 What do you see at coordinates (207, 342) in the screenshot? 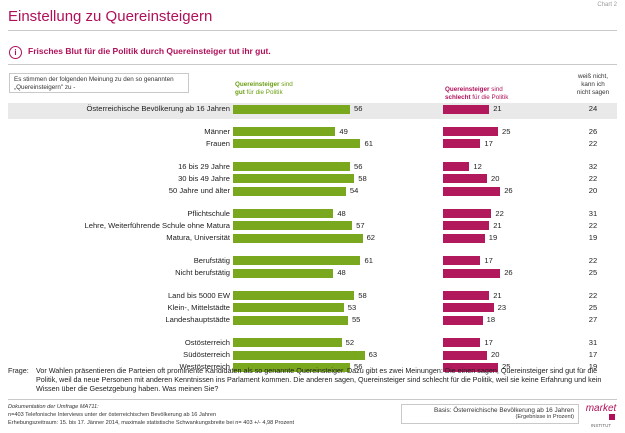
I see `category-label: Ostösterreich` at bounding box center [207, 342].